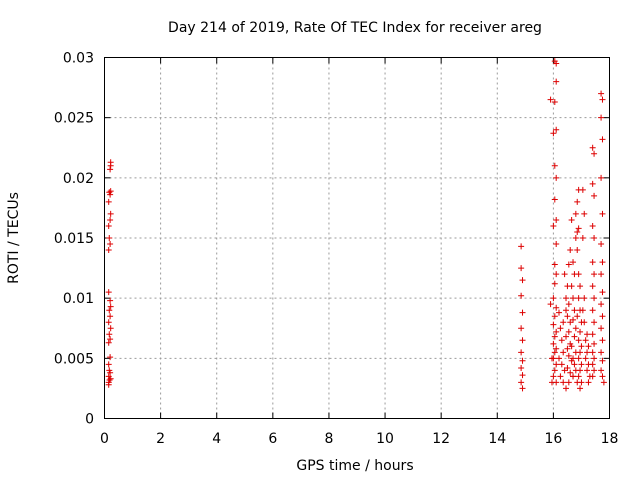  Describe the element at coordinates (216, 439) in the screenshot. I see `x-tick-label: 4` at that location.